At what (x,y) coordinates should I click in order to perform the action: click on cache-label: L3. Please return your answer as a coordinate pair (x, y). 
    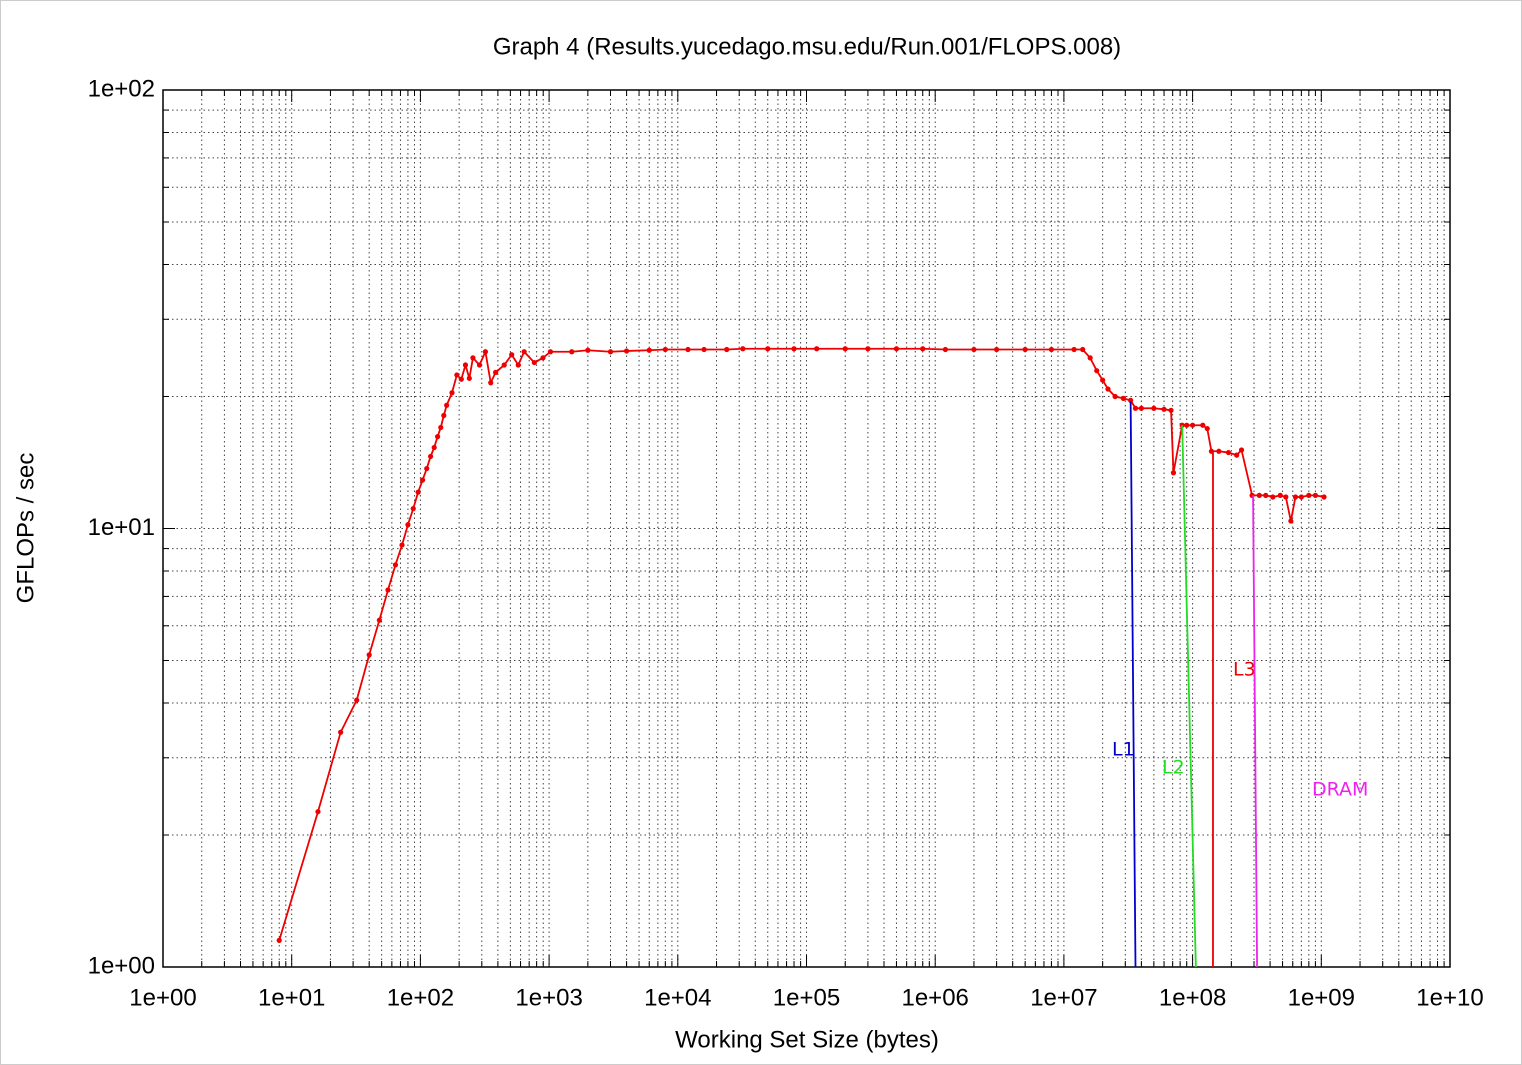
    Looking at the image, I should click on (1244, 670).